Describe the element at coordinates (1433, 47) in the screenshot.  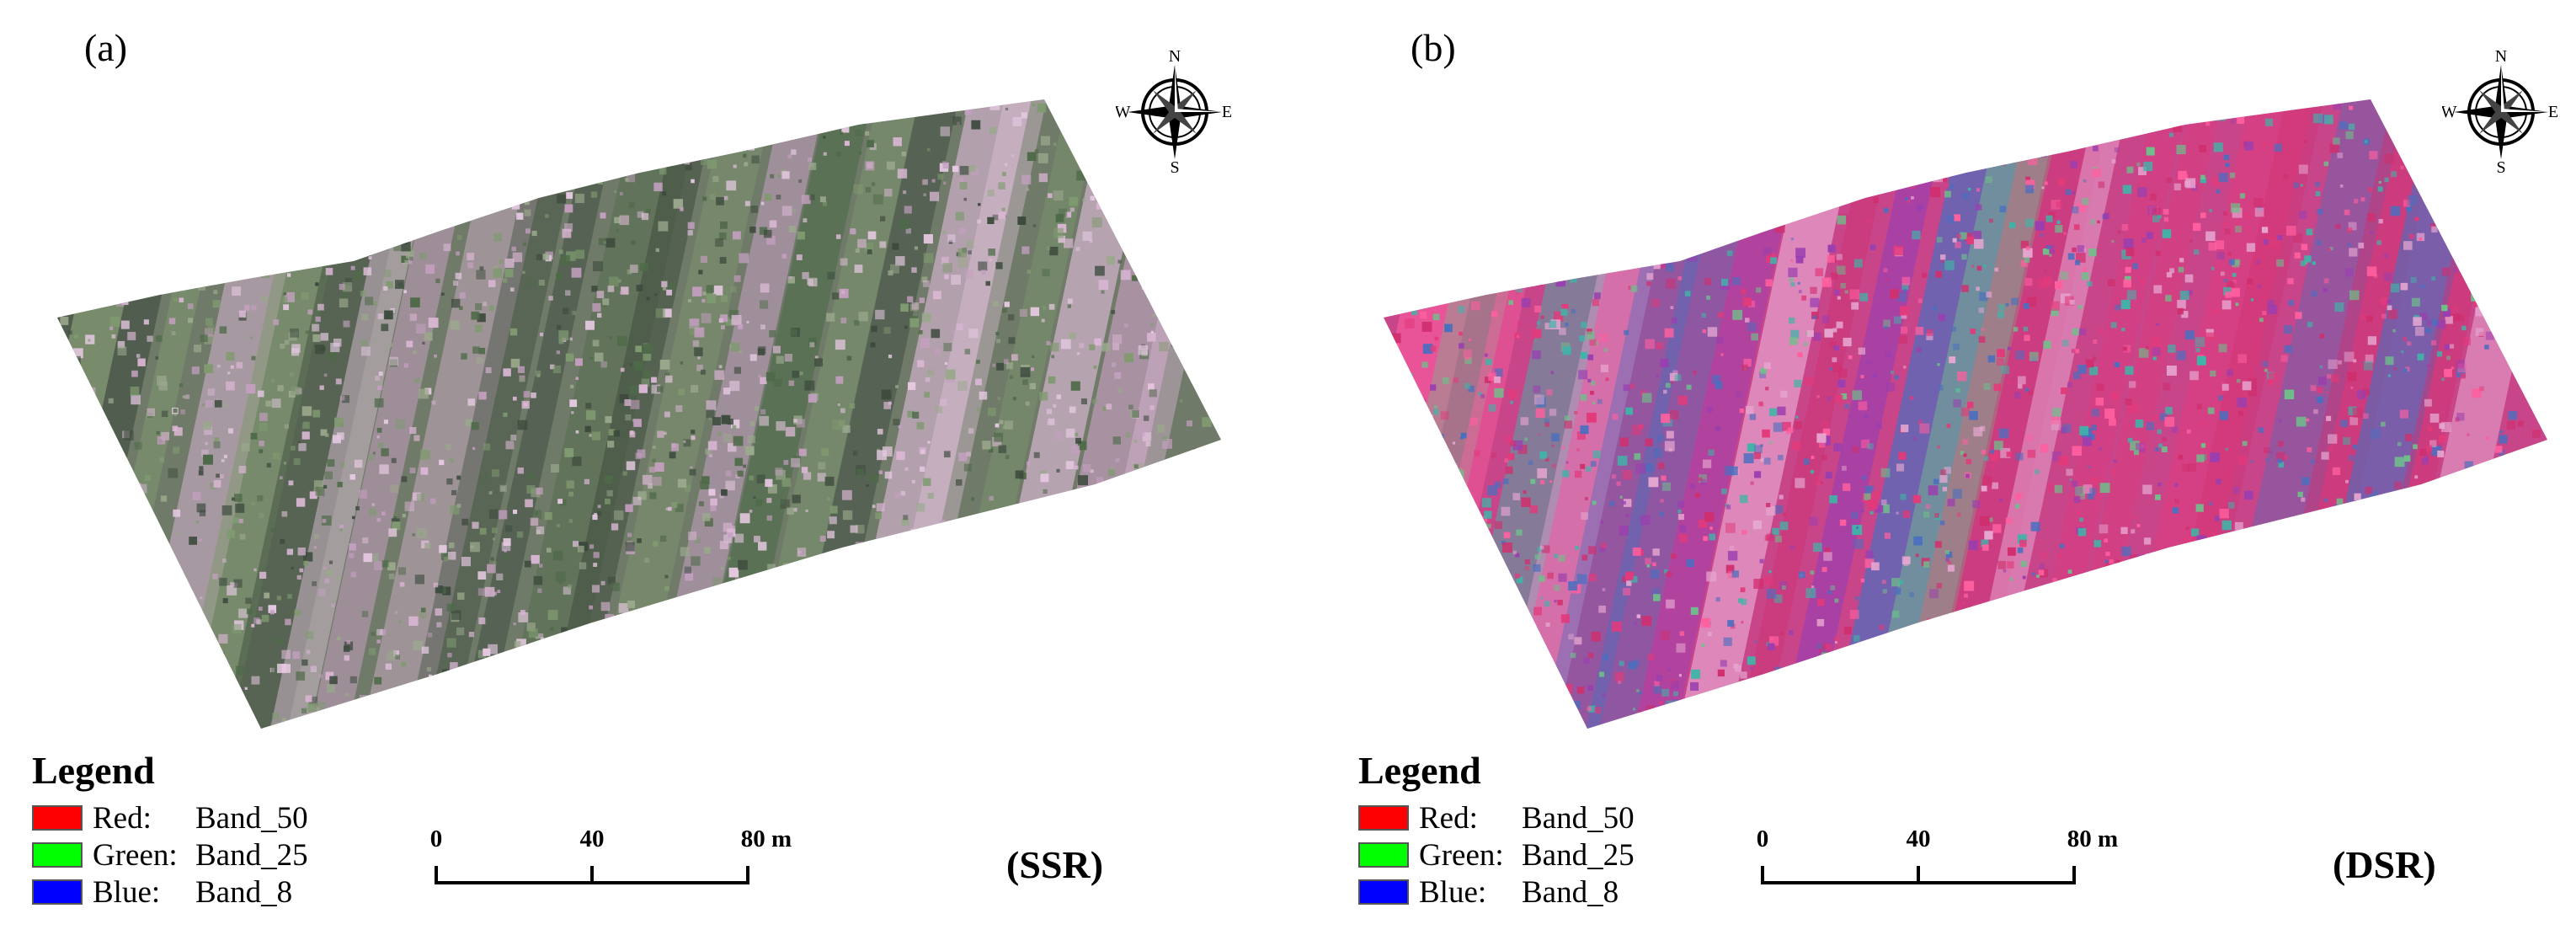
I see `panel-label: (b)` at that location.